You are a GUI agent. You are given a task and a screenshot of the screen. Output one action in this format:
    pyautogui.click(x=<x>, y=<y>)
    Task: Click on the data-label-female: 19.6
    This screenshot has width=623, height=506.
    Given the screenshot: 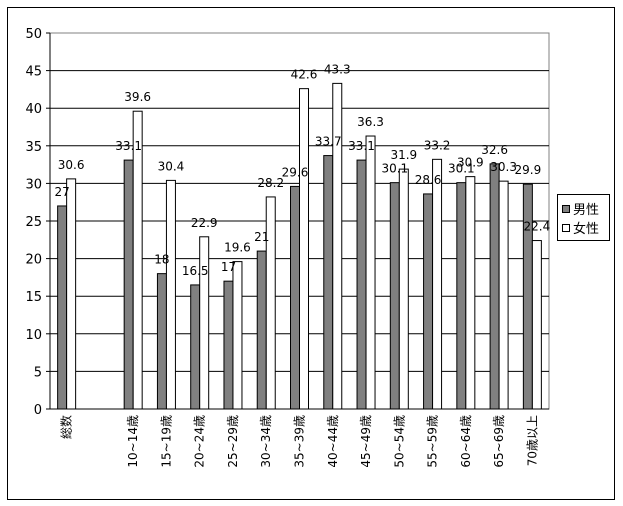 What is the action you would take?
    pyautogui.click(x=237, y=248)
    